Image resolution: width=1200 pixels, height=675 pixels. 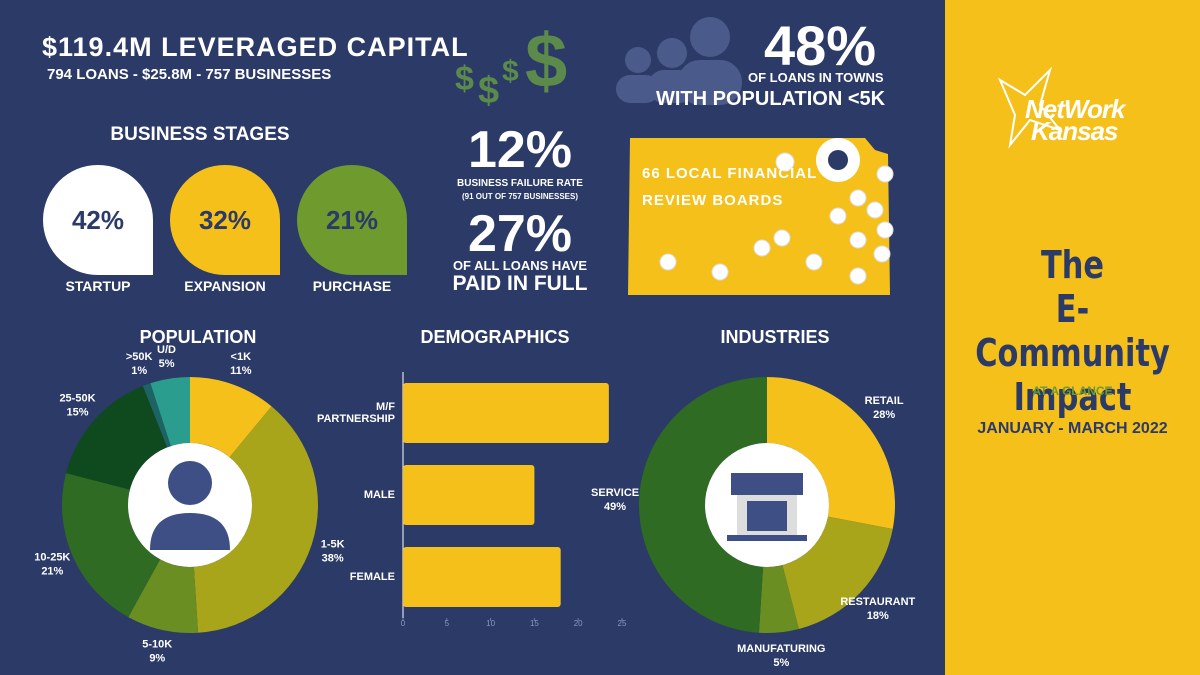 What do you see at coordinates (877, 602) in the screenshot?
I see `slice-label: RESTAURANT` at bounding box center [877, 602].